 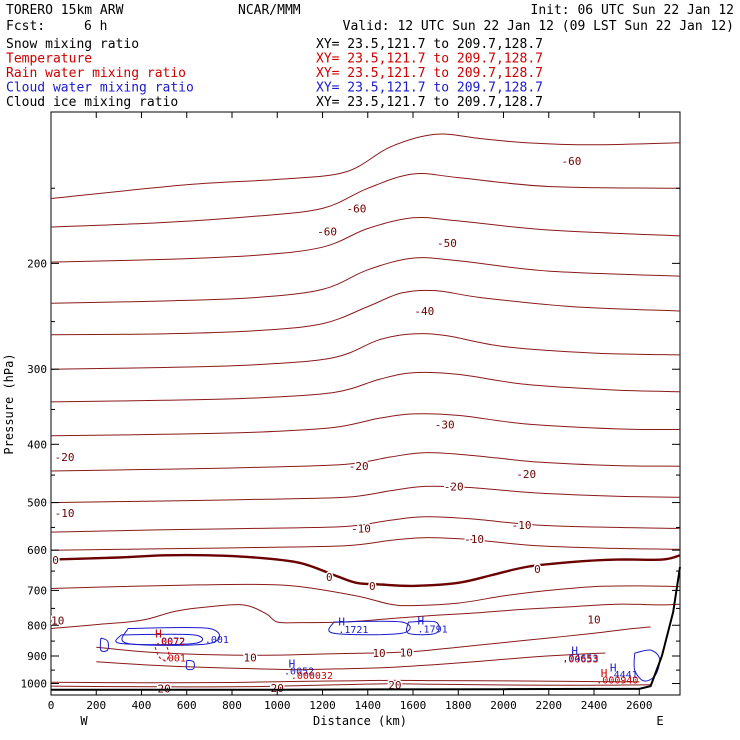 What do you see at coordinates (100, 88) in the screenshot?
I see `legend-label: Cloud water mixing ratio` at bounding box center [100, 88].